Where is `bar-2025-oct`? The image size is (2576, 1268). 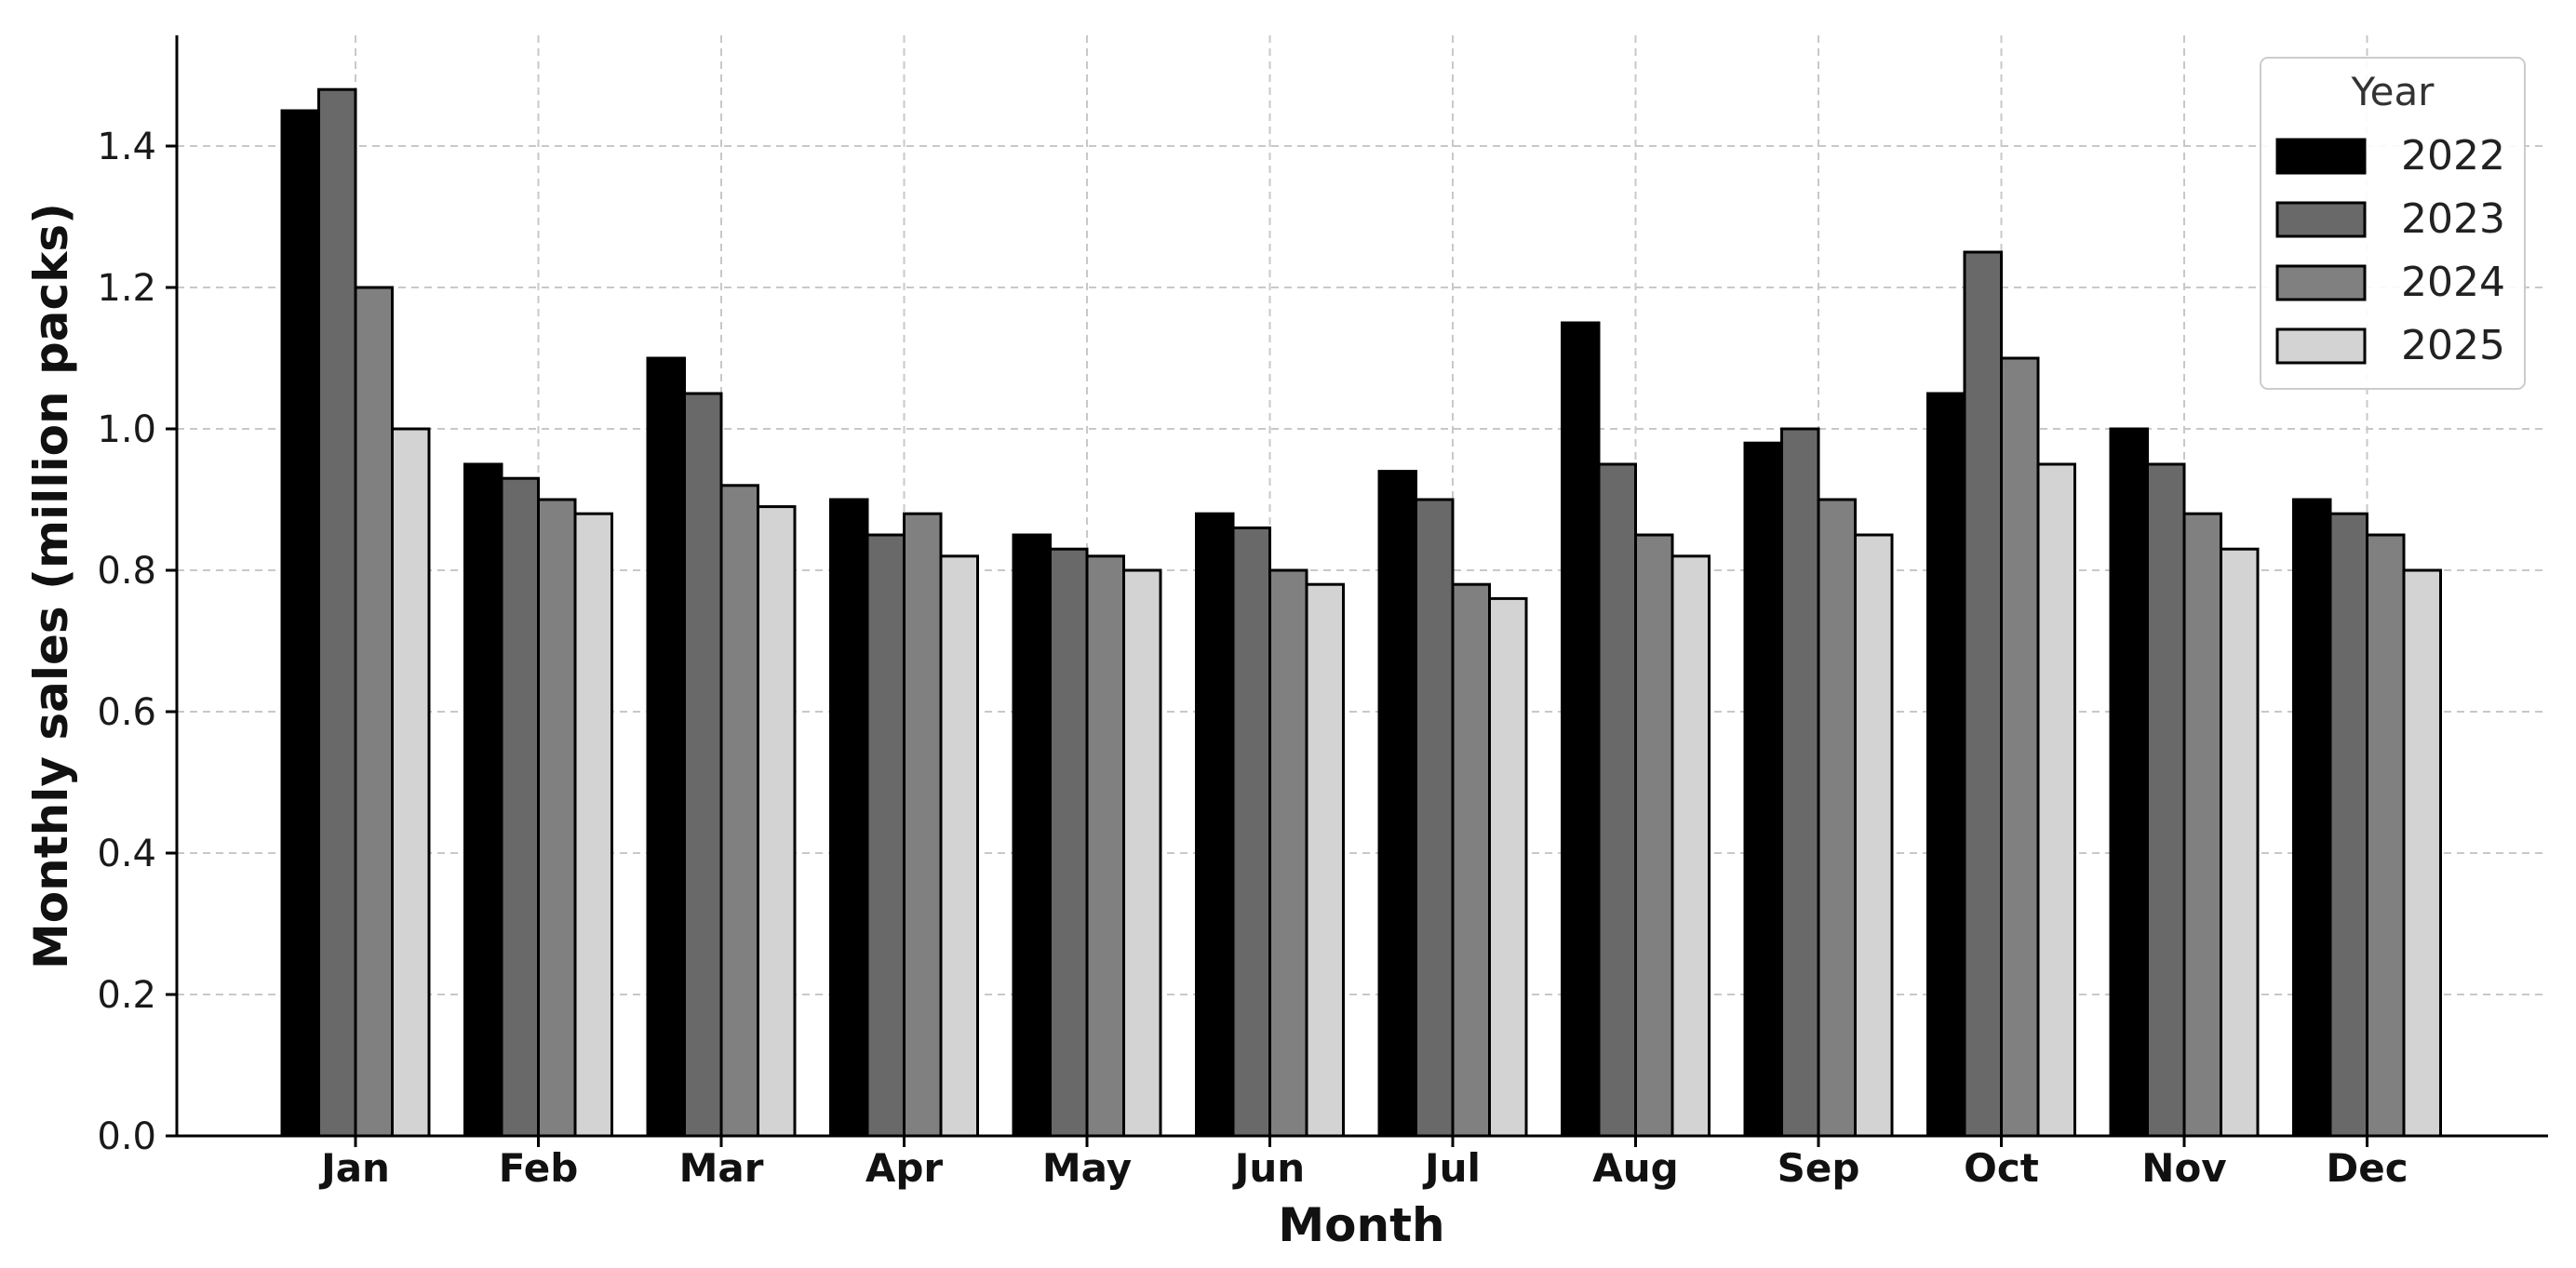 bar-2025-oct is located at coordinates (2056, 800).